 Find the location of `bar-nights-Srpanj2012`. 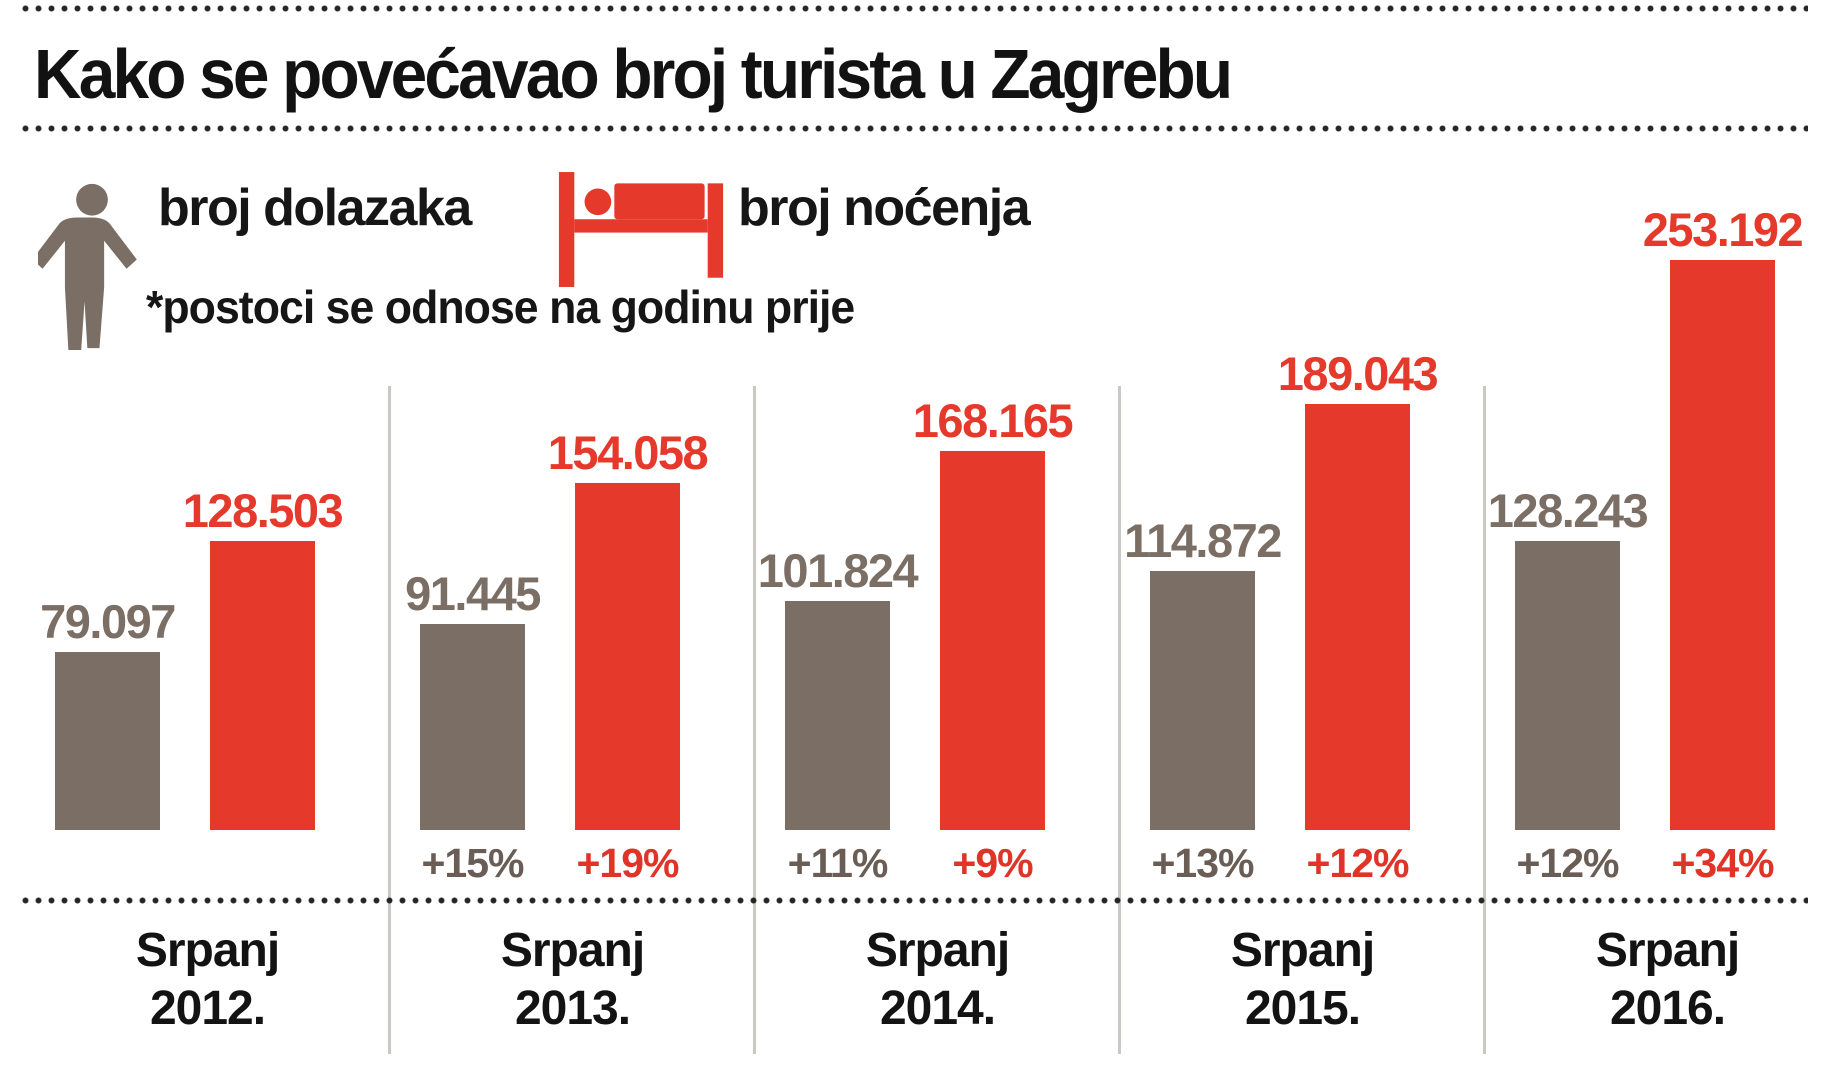

bar-nights-Srpanj2012 is located at coordinates (262, 685).